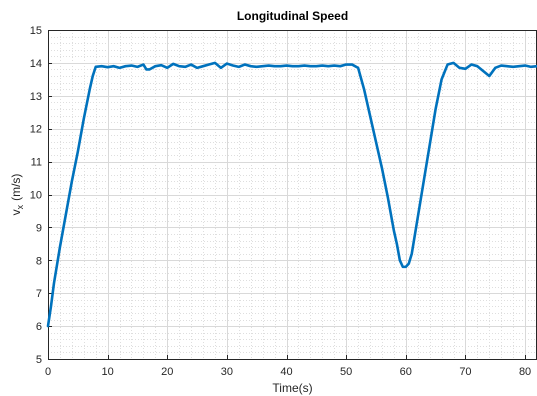 The image size is (537, 396). I want to click on y-tick-label: 10, so click(36, 196).